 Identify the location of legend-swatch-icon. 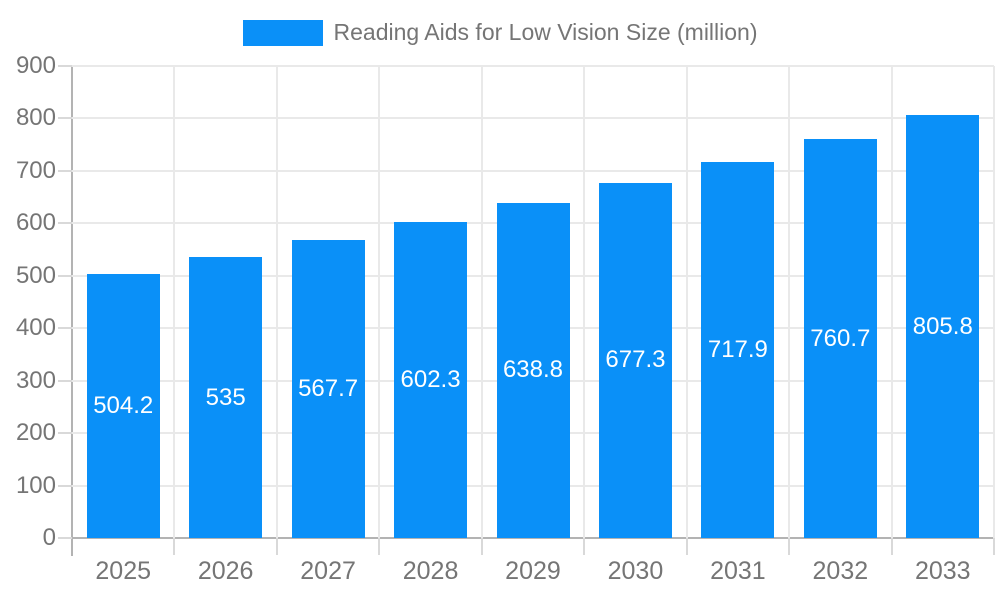
(282, 32).